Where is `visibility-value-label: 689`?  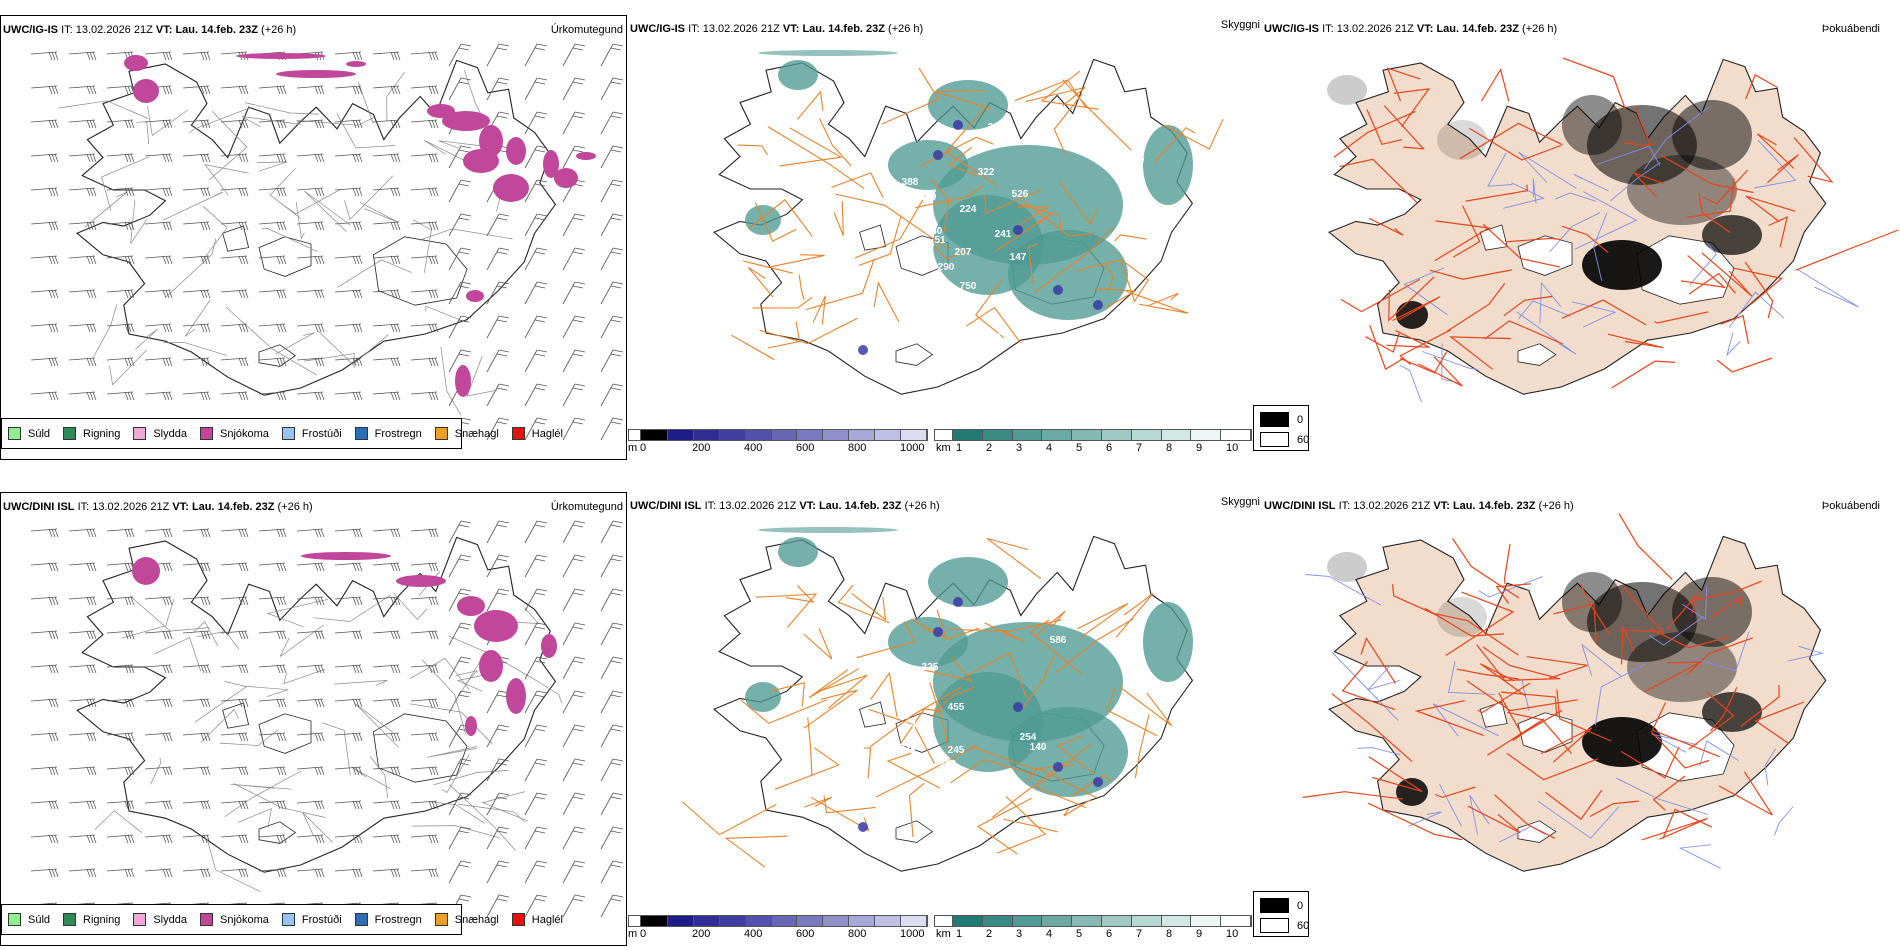
visibility-value-label: 689 is located at coordinates (1136, 160).